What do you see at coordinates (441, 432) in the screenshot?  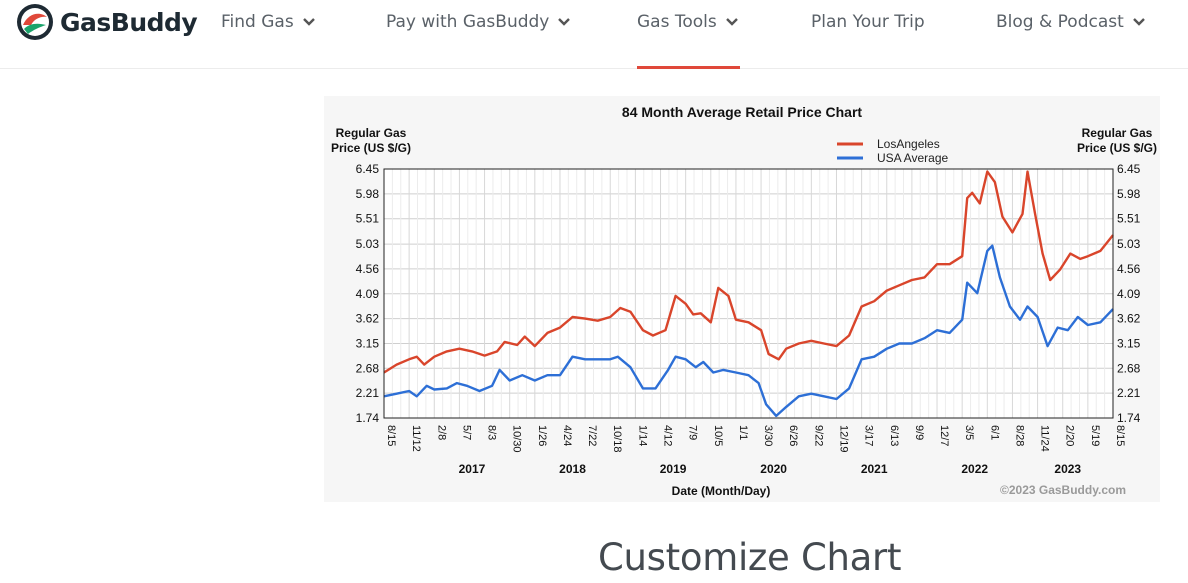 I see `x-tick-label: 2/8` at bounding box center [441, 432].